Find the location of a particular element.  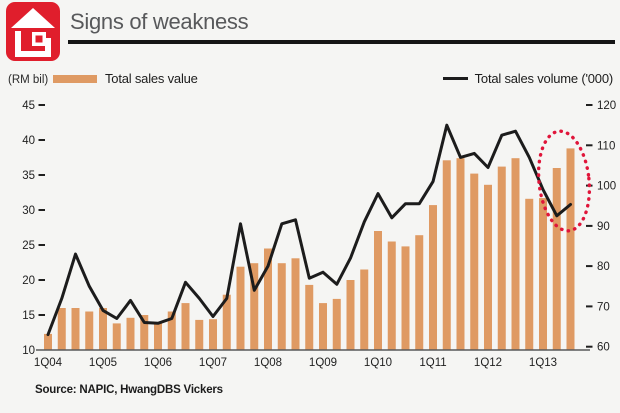

bar-3Q12 is located at coordinates (515, 254).